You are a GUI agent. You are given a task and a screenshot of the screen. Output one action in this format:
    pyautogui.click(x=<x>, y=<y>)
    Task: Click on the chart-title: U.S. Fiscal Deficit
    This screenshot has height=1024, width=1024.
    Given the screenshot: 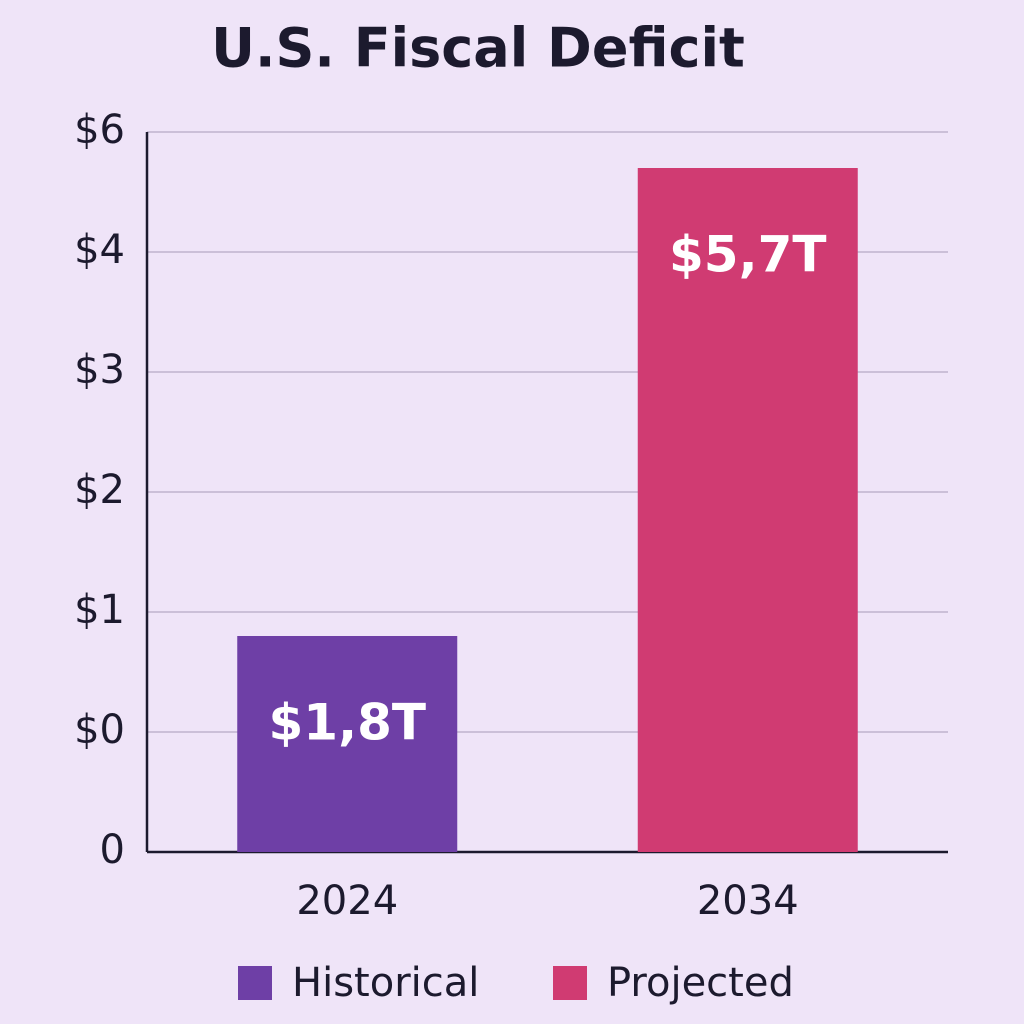 What is the action you would take?
    pyautogui.click(x=478, y=48)
    